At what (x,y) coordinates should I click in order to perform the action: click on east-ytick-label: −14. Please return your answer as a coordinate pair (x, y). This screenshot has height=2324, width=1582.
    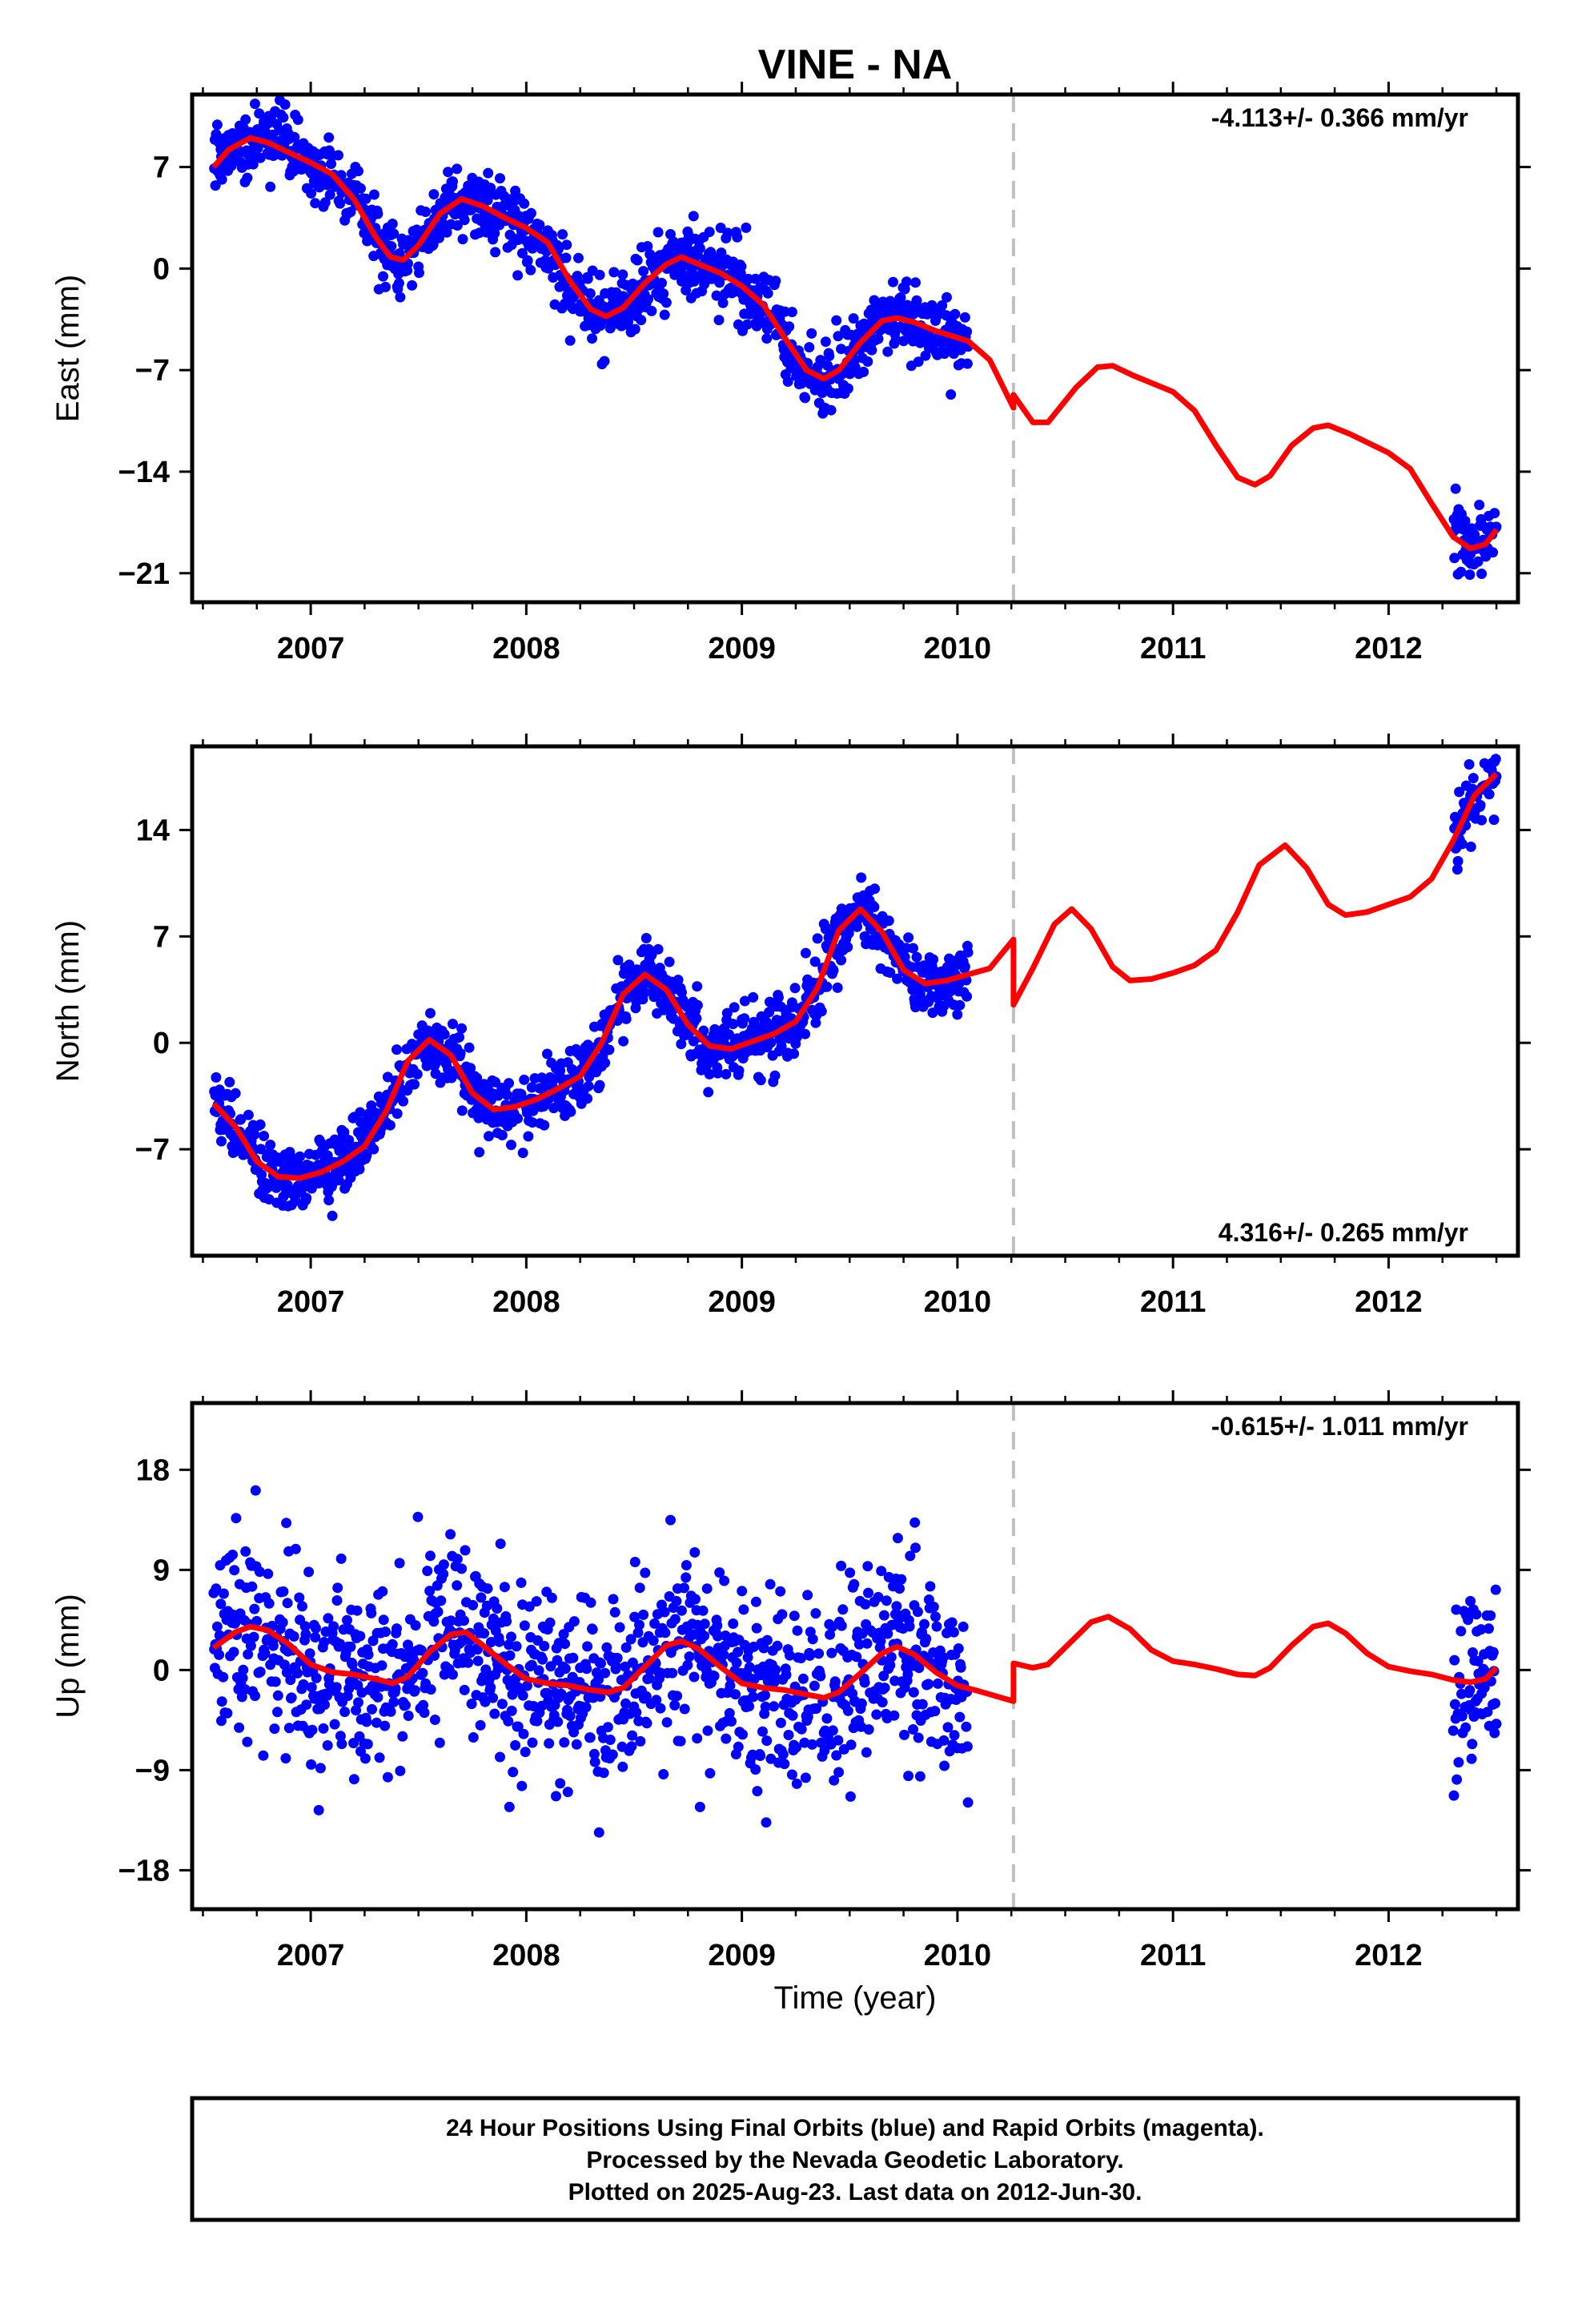
    Looking at the image, I should click on (144, 472).